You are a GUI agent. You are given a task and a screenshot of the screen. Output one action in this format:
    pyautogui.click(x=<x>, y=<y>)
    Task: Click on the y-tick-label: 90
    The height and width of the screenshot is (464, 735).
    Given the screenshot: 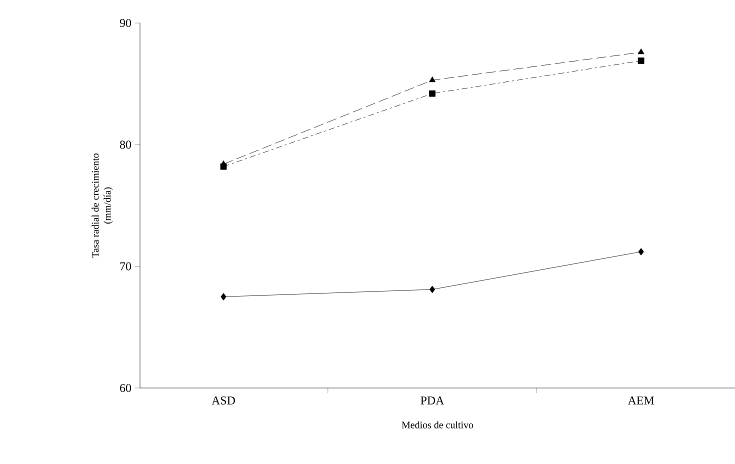 What is the action you would take?
    pyautogui.click(x=126, y=23)
    